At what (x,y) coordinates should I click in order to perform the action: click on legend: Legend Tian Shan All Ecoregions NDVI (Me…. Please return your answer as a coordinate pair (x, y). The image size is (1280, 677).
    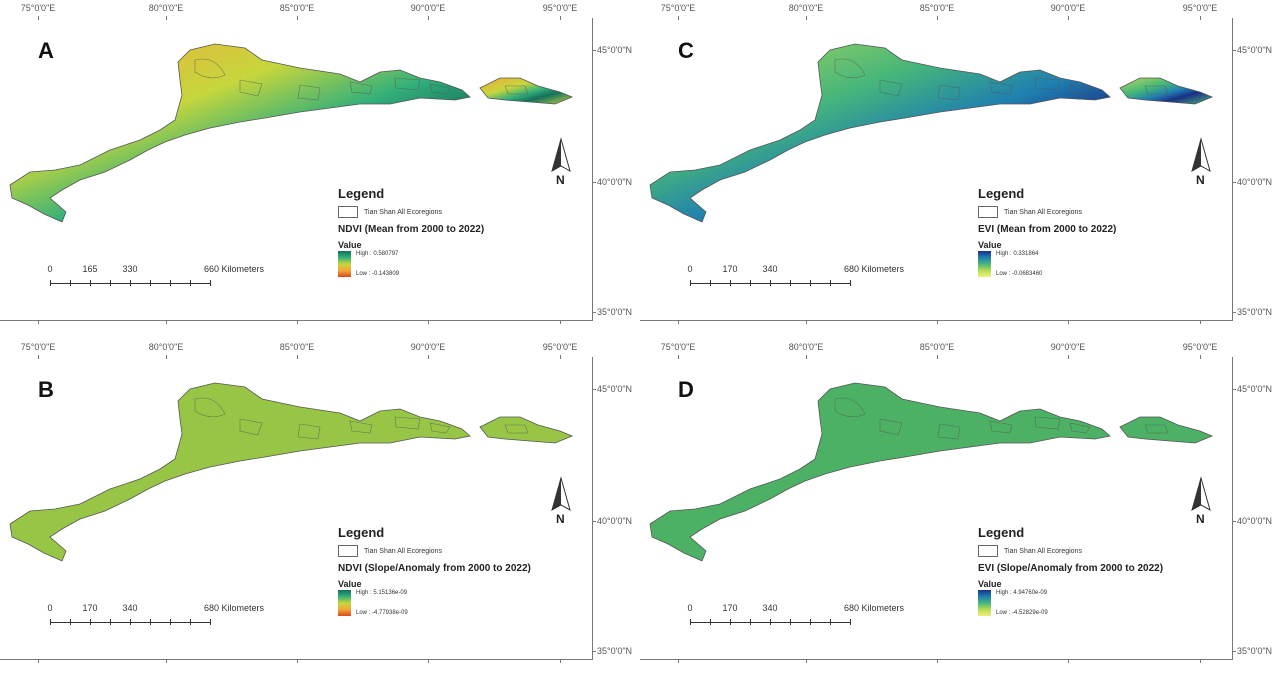
    Looking at the image, I should click on (463, 233).